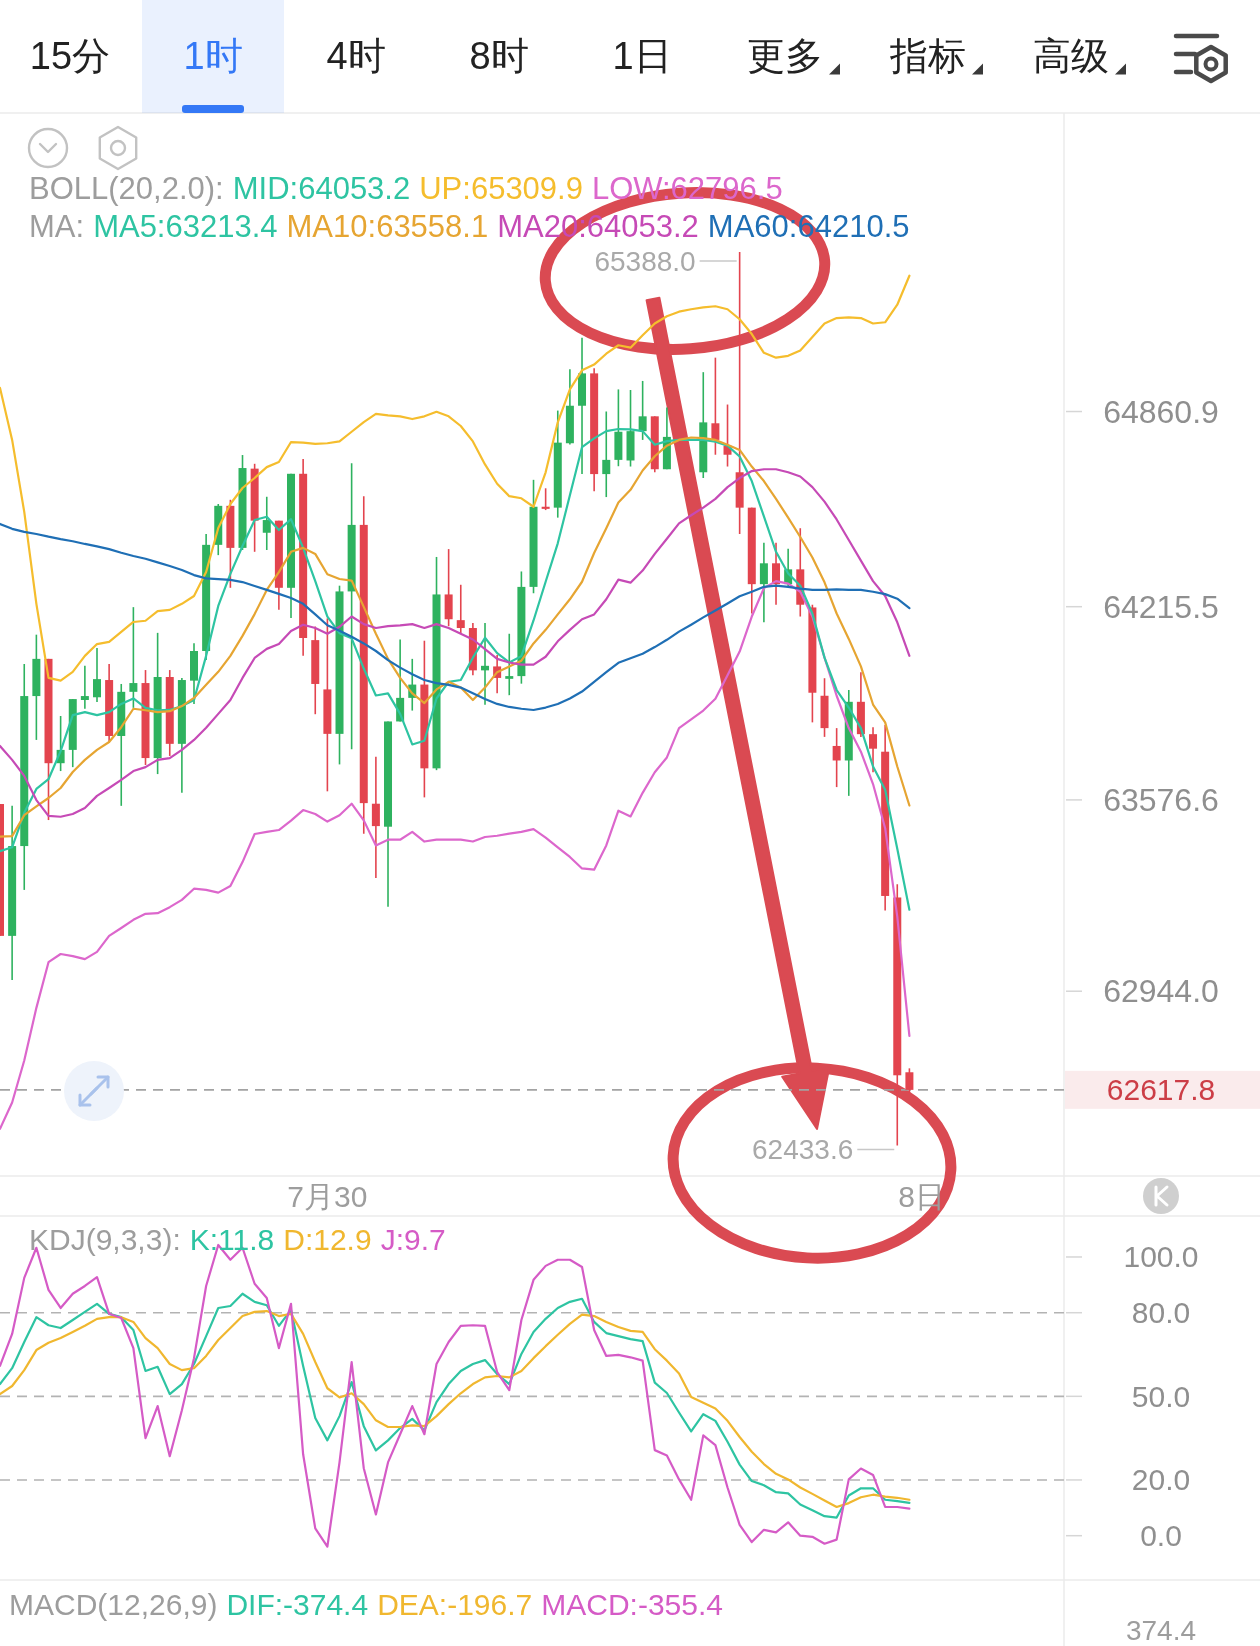 This screenshot has height=1646, width=1260. What do you see at coordinates (1161, 1630) in the screenshot?
I see `text: 374.4` at bounding box center [1161, 1630].